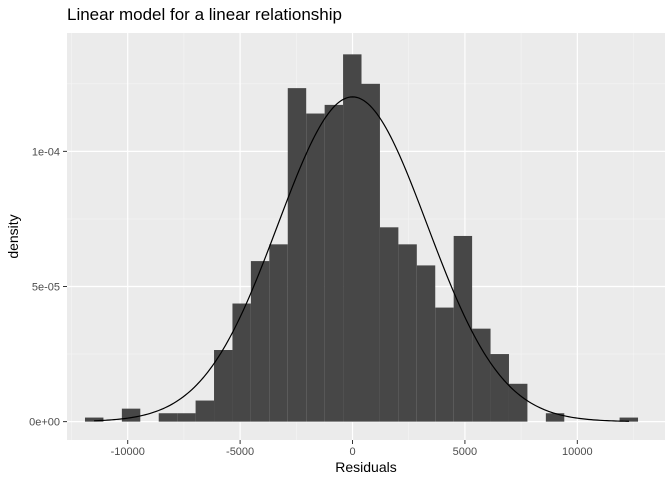 The image size is (672, 480). What do you see at coordinates (577, 452) in the screenshot?
I see `x-tick-label: 10000` at bounding box center [577, 452].